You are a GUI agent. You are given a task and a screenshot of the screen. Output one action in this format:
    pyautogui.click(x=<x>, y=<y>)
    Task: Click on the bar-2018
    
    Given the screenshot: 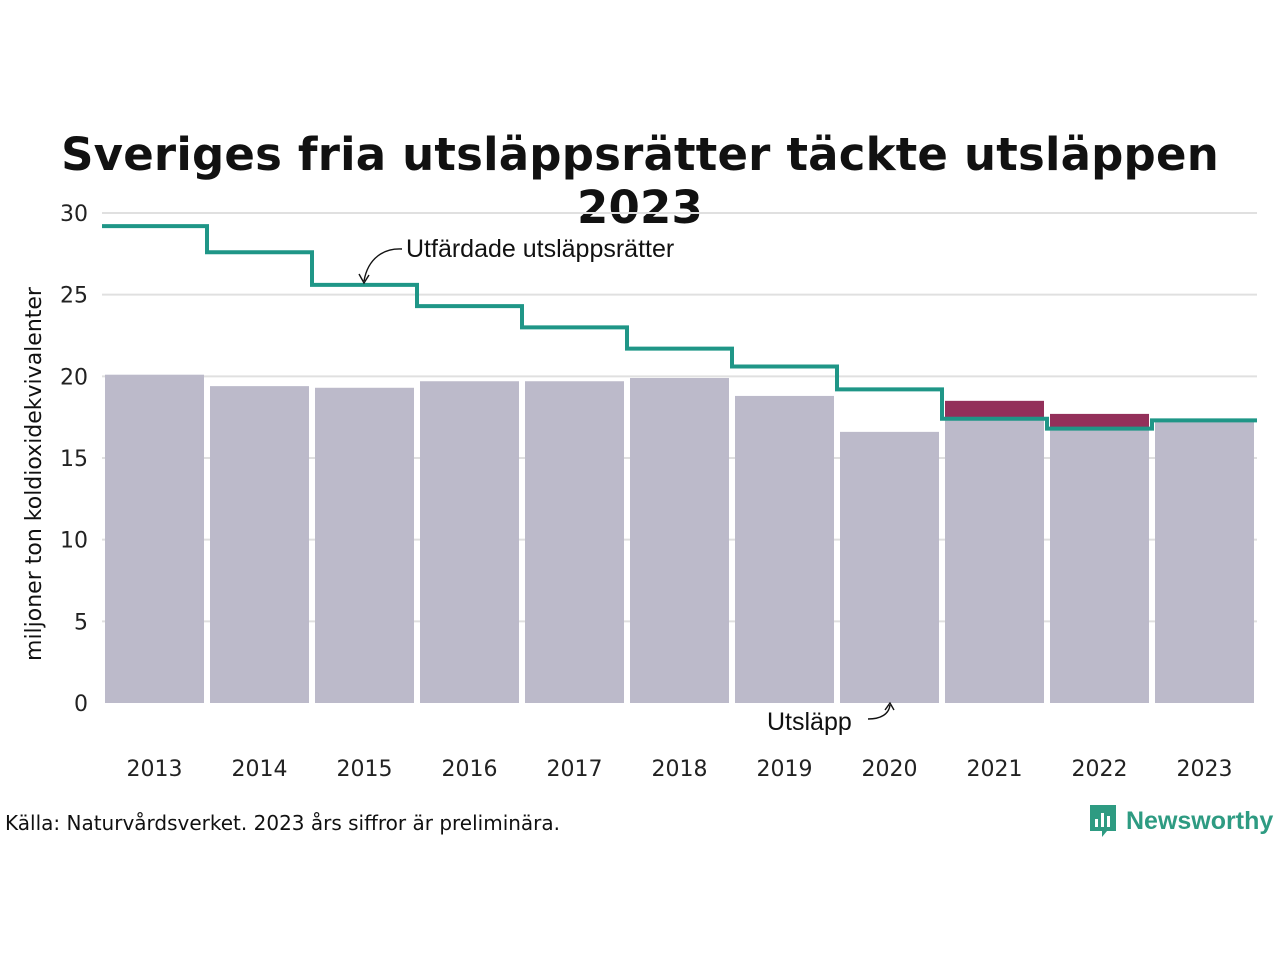 What is the action you would take?
    pyautogui.click(x=679, y=540)
    